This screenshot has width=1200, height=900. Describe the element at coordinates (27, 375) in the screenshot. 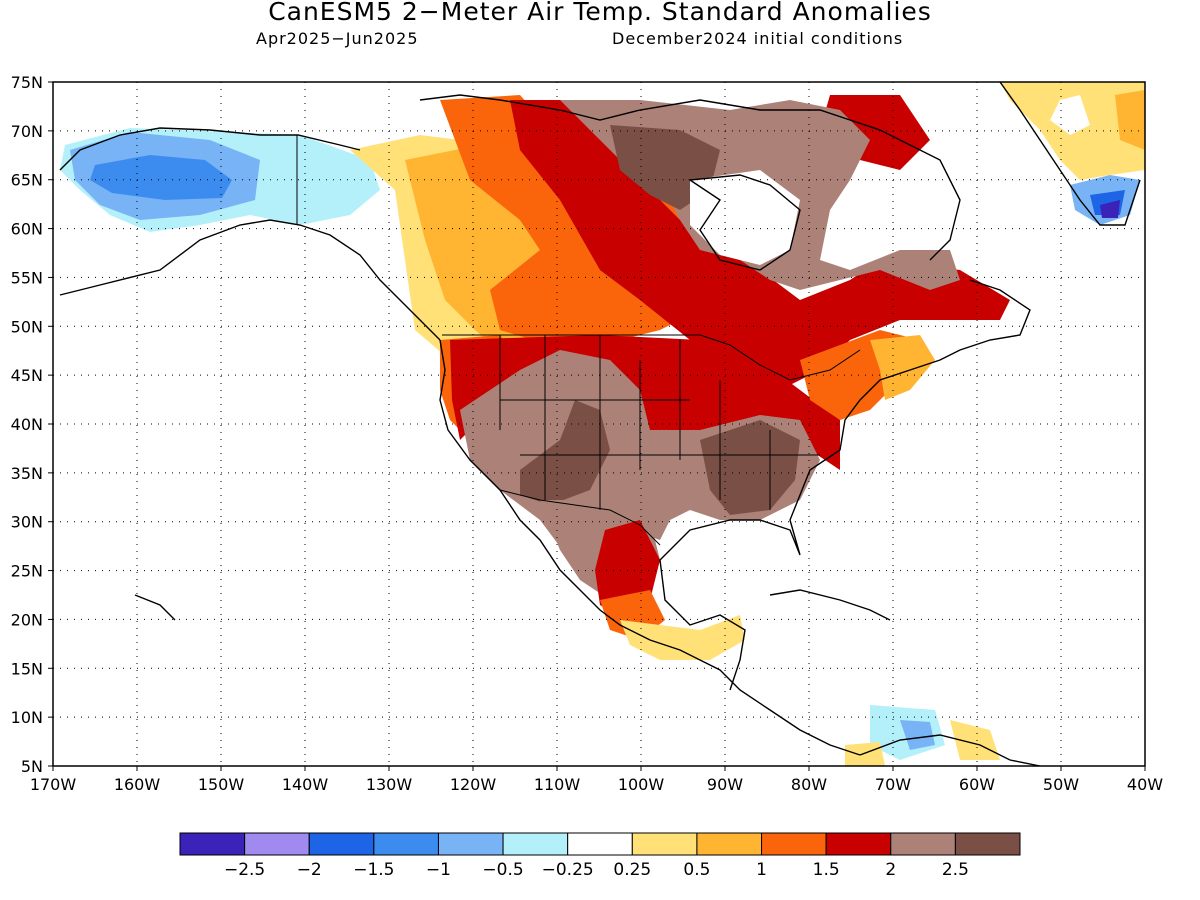

I see `latitude-label: 45N` at that location.